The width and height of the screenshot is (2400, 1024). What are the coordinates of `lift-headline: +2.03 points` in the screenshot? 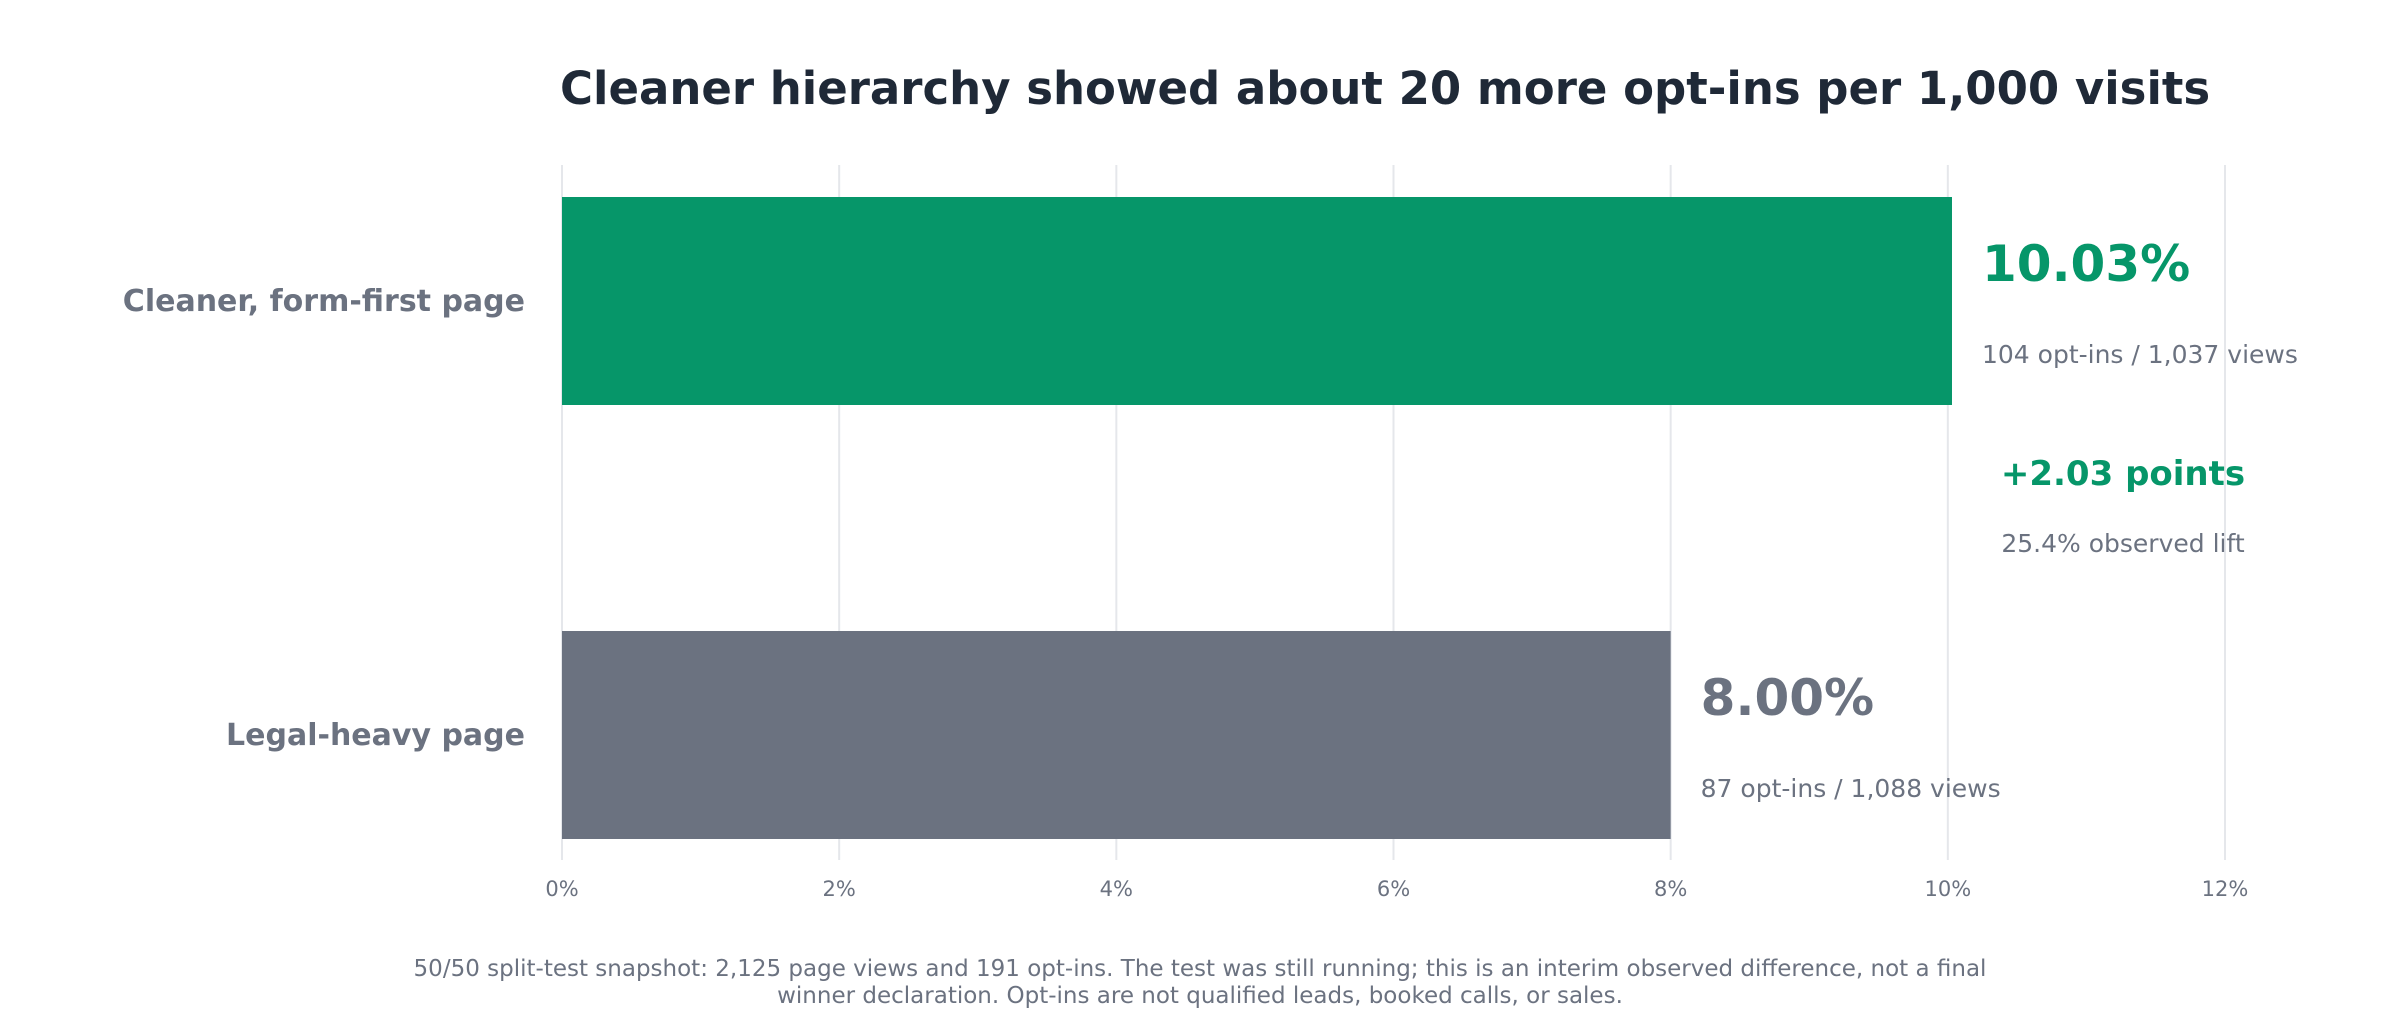 It's located at (2123, 474).